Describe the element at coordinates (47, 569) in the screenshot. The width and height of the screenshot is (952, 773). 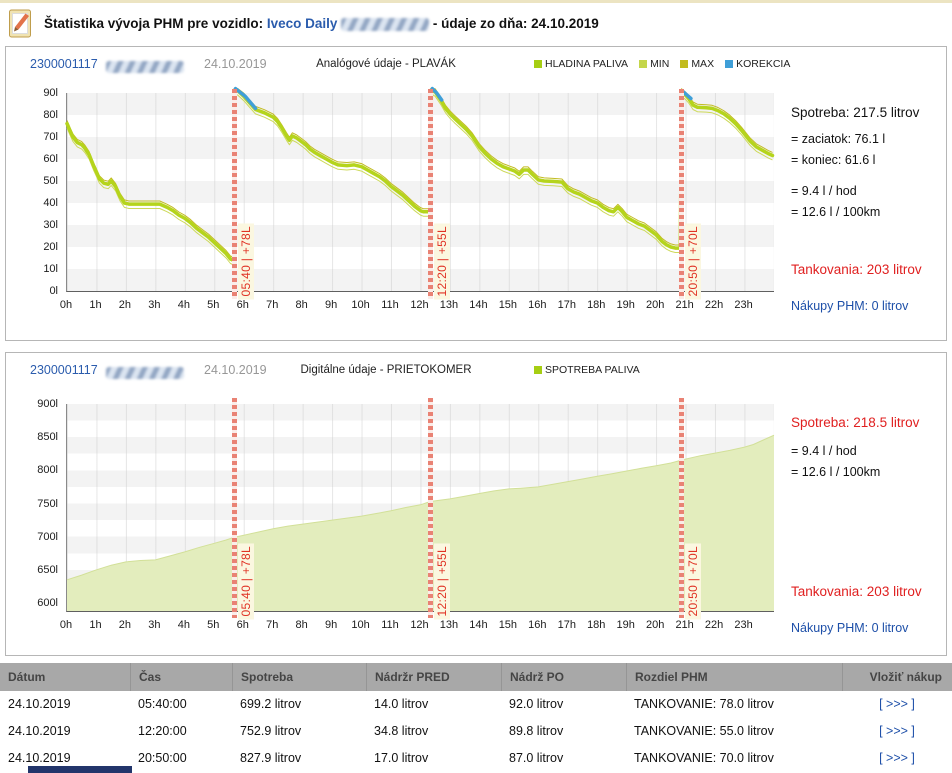
I see `y-axis-tick: 650l` at that location.